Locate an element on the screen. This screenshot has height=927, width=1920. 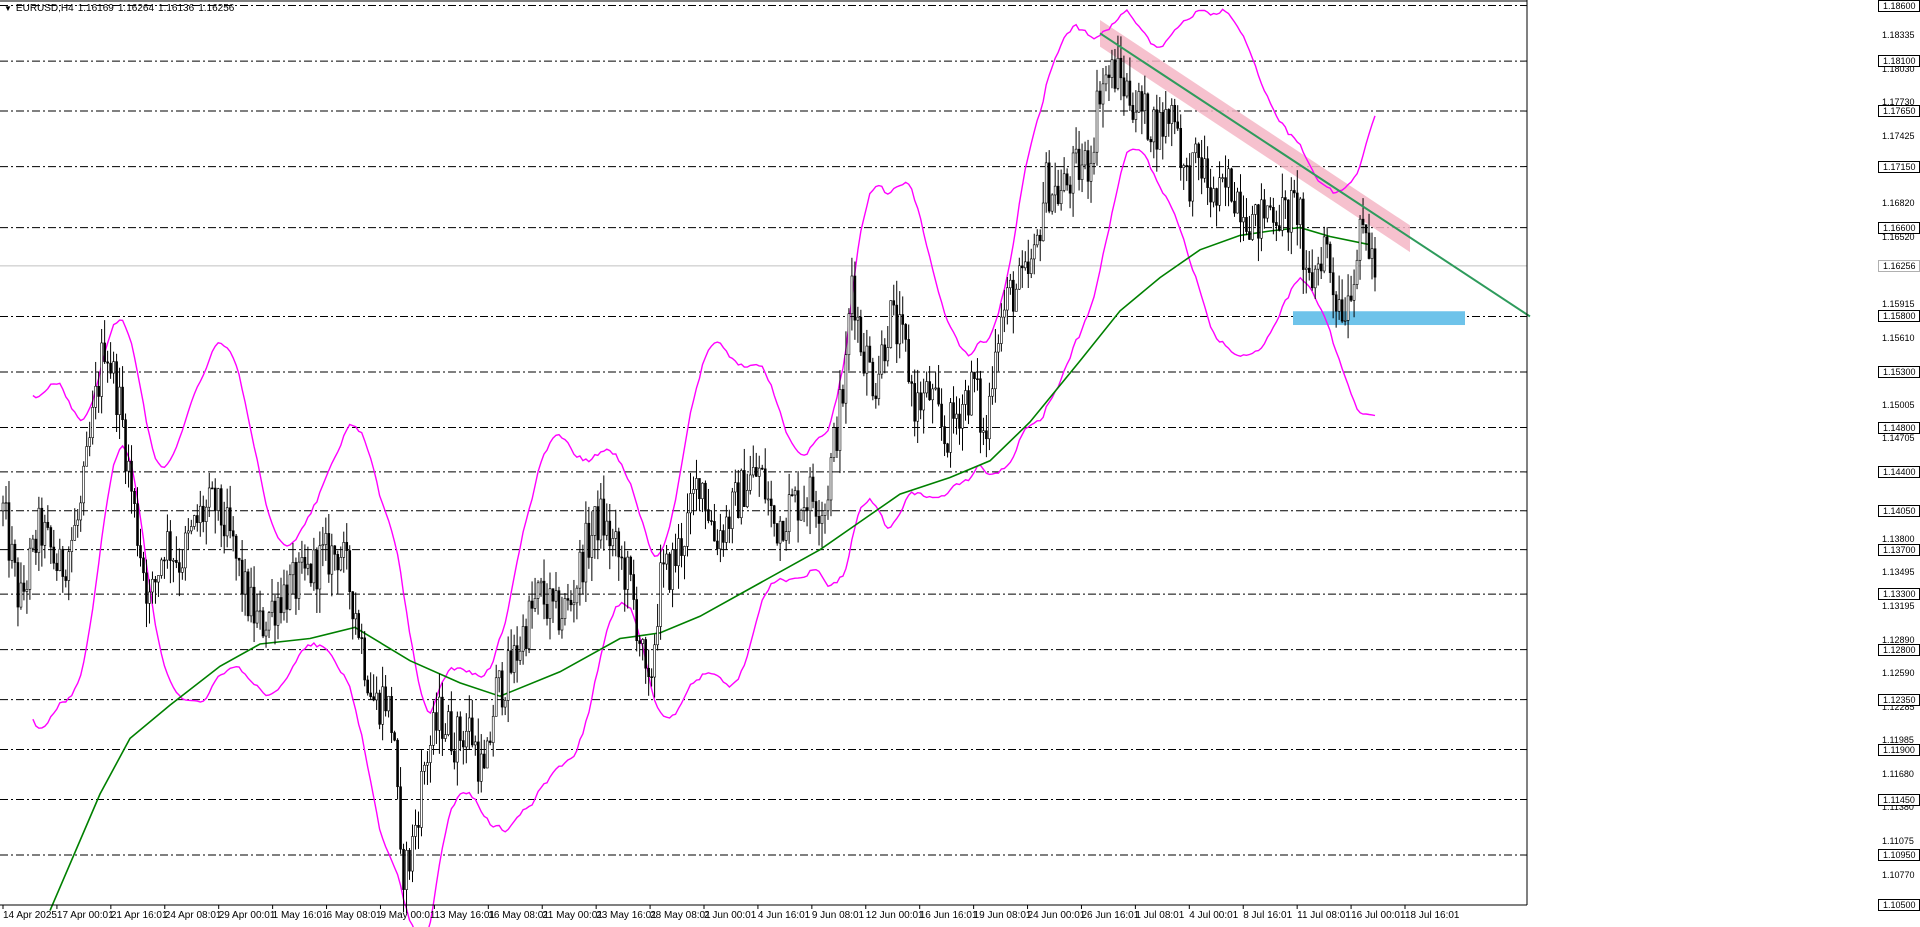
triangle-down-icon: ▼ is located at coordinates (8, 8).